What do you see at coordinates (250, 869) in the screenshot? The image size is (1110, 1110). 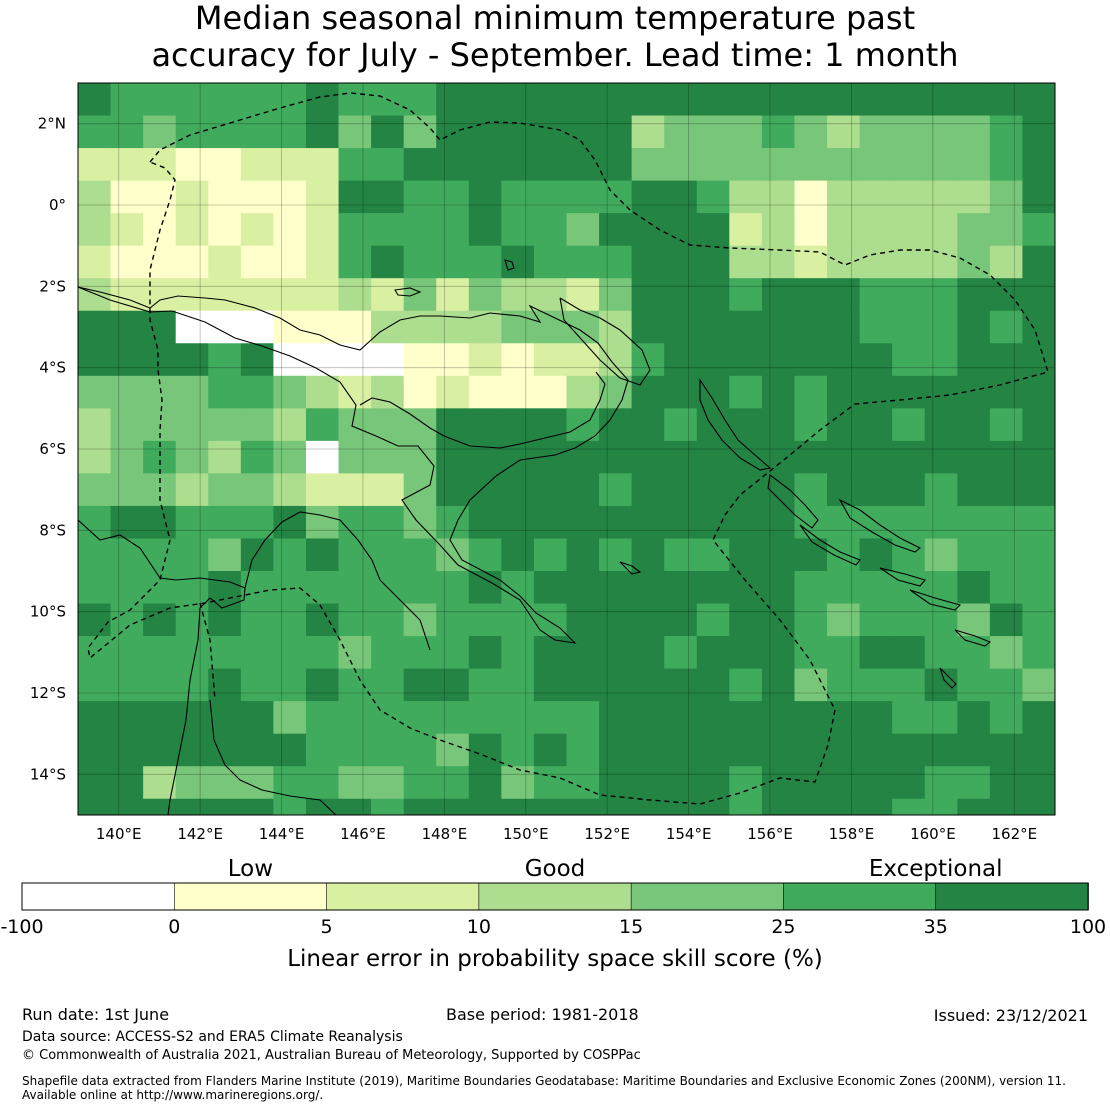 I see `colorbar-category: Low` at bounding box center [250, 869].